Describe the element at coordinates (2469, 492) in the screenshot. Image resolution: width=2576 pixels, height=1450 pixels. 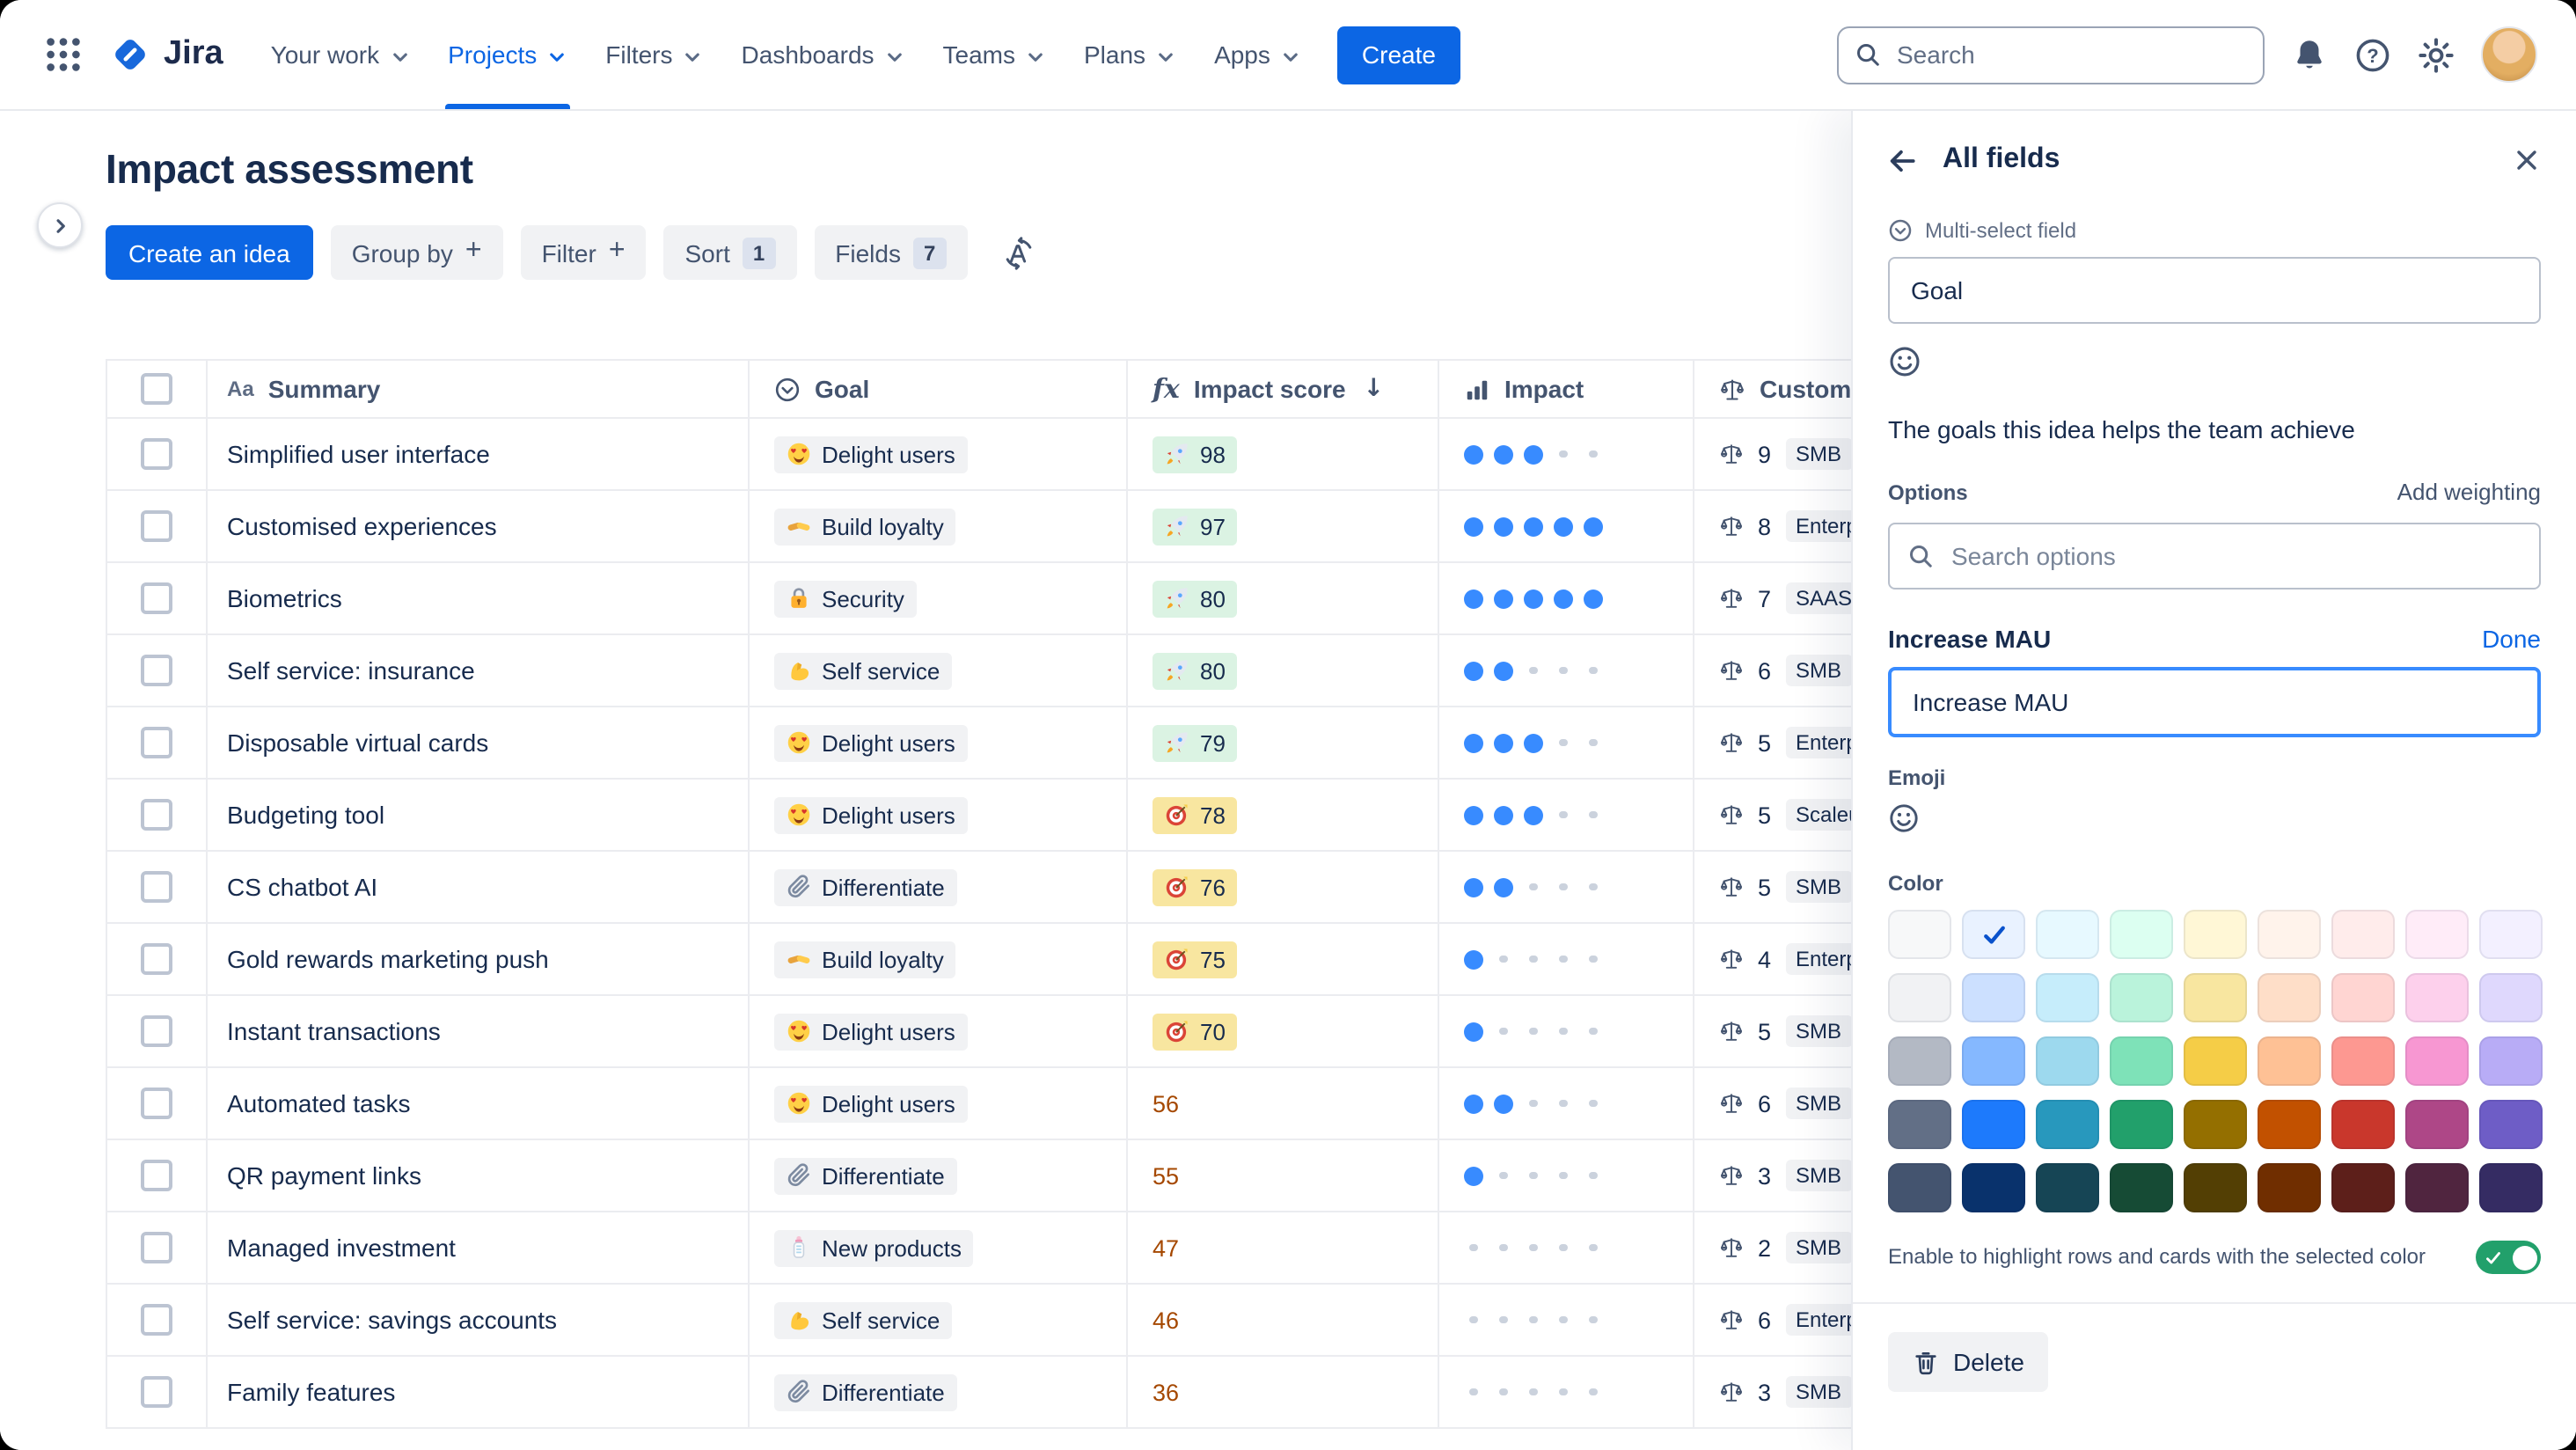
I see `add-weighting-button: Add weighting` at that location.